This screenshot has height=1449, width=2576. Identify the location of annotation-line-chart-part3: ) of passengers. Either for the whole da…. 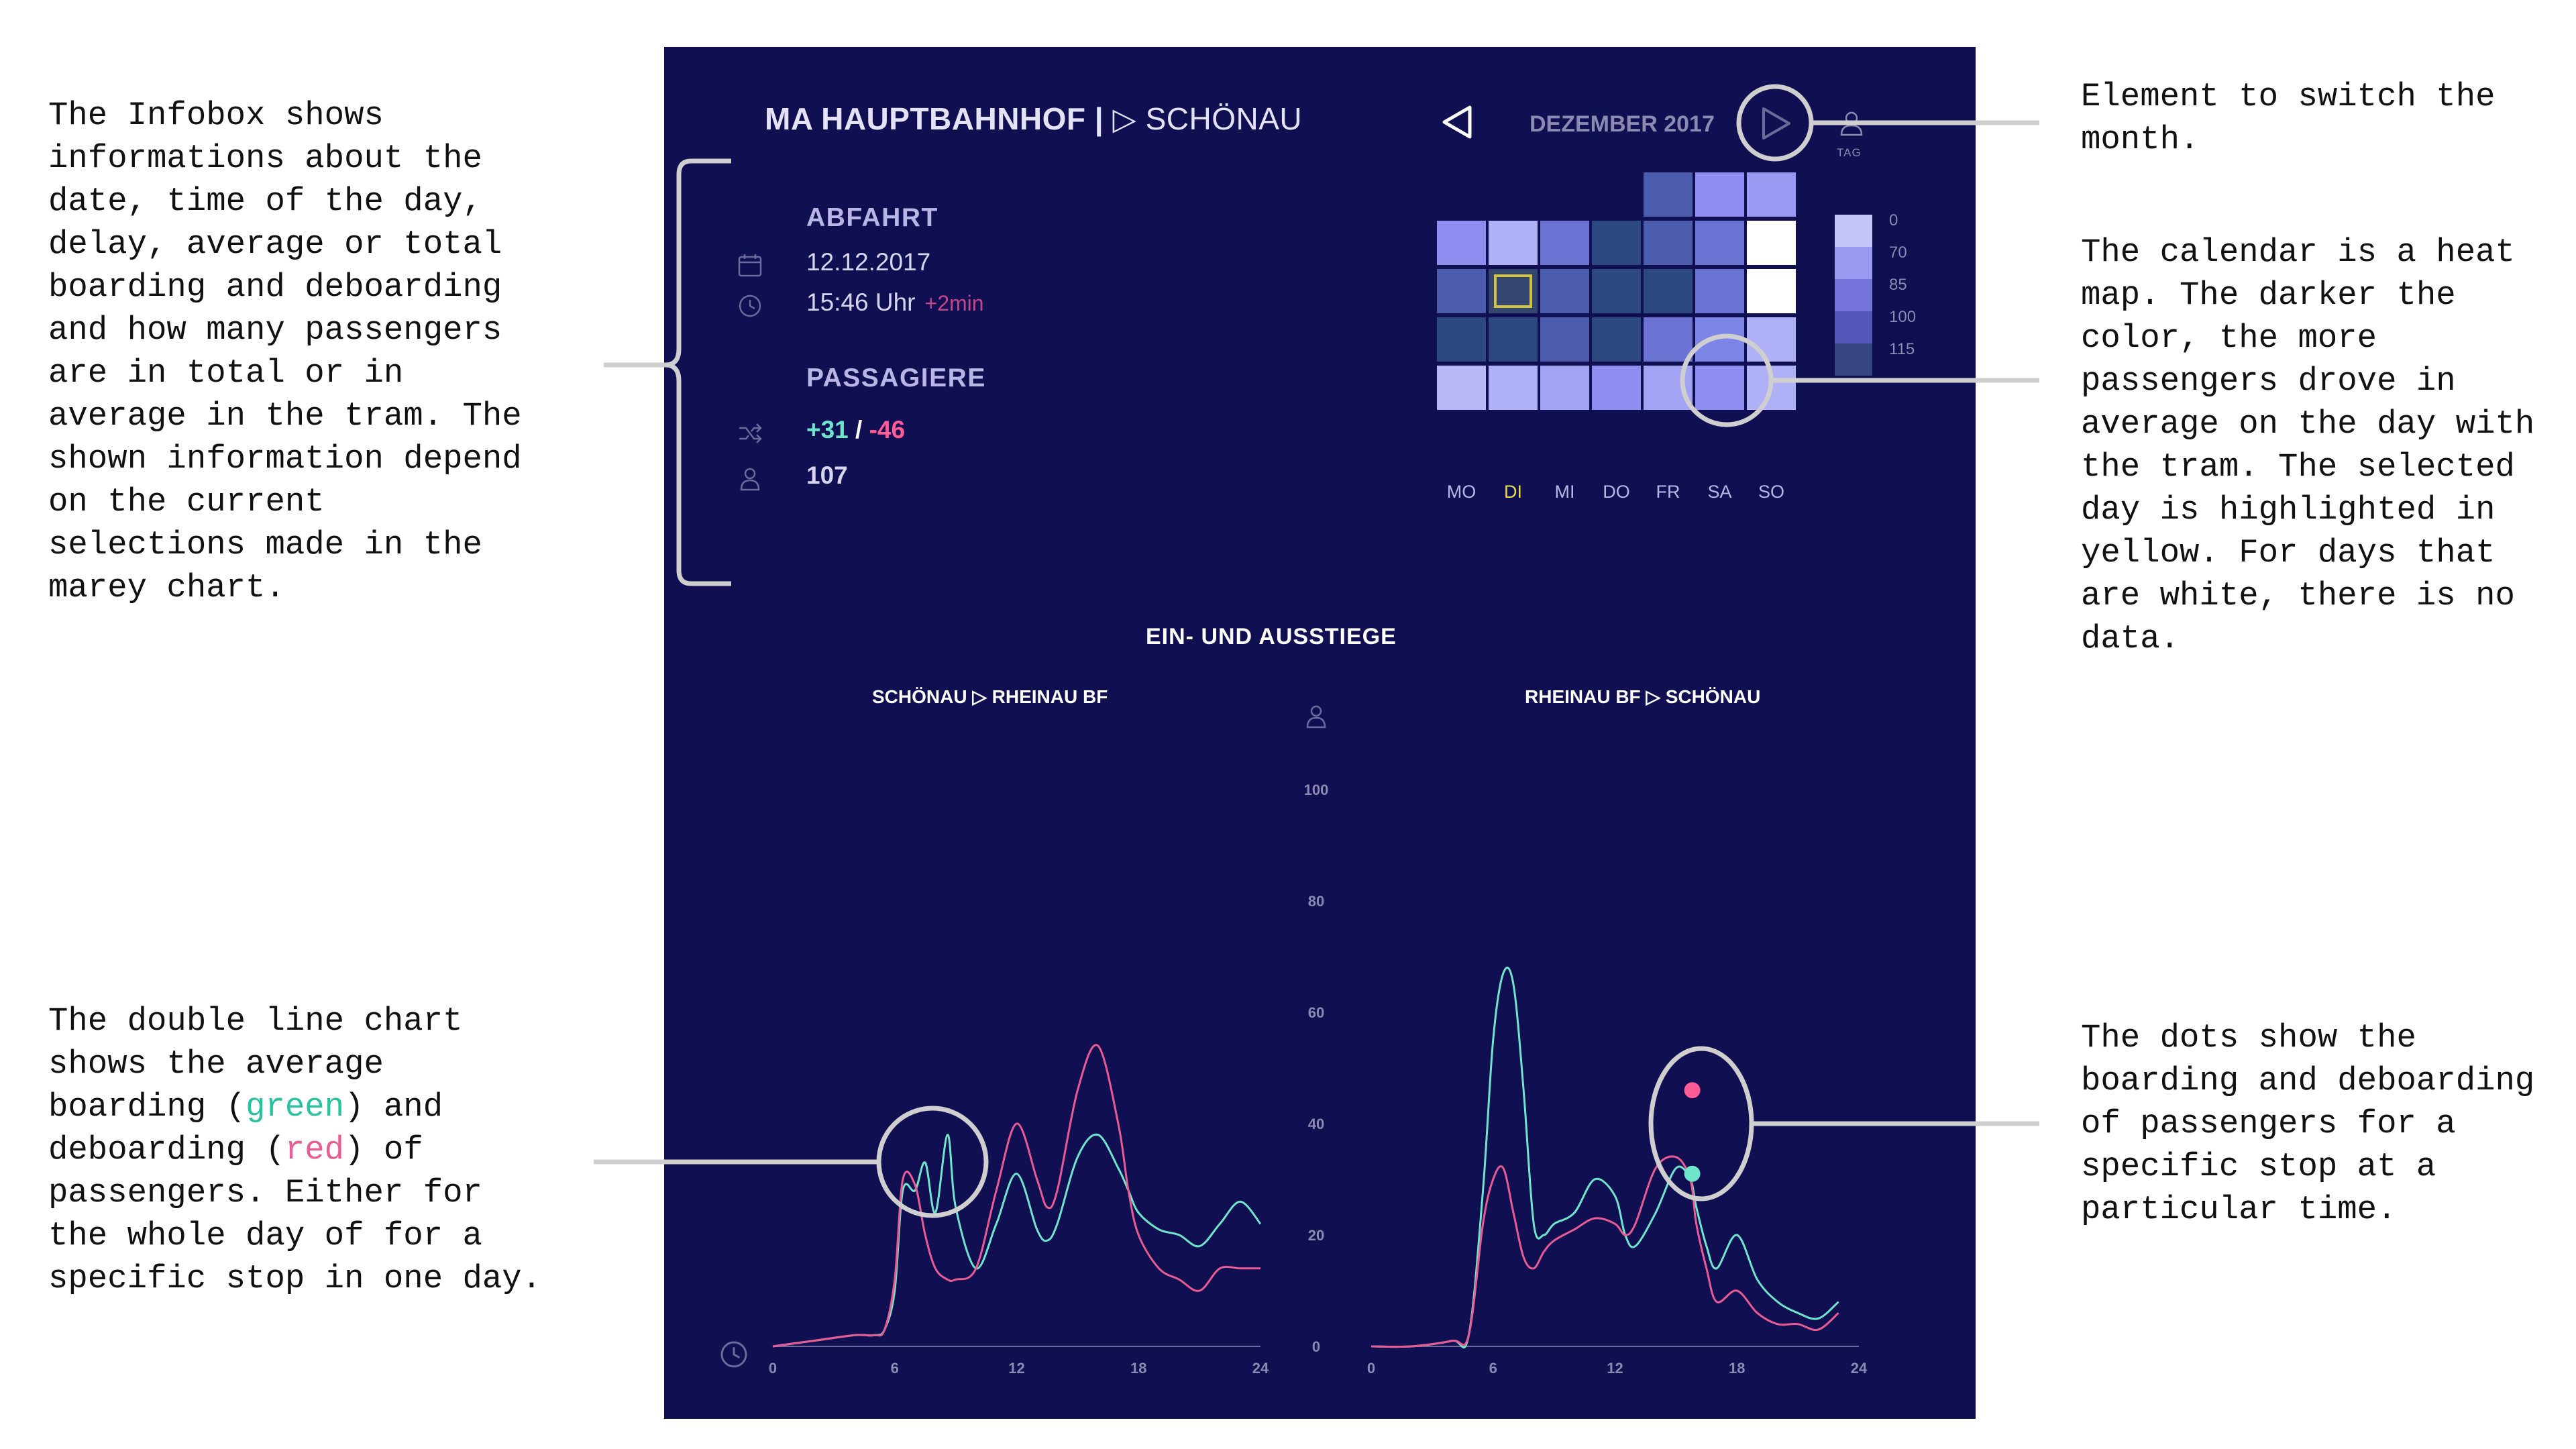
(295, 1214).